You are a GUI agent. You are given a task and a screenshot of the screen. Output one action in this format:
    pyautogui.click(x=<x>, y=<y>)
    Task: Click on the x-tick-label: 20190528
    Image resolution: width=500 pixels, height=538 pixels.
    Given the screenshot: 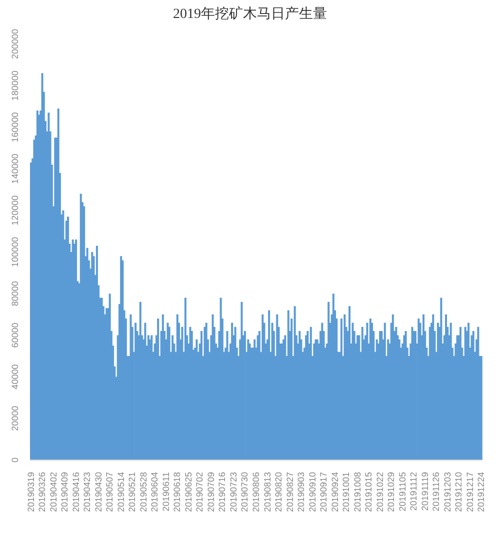 What is the action you would take?
    pyautogui.click(x=143, y=492)
    